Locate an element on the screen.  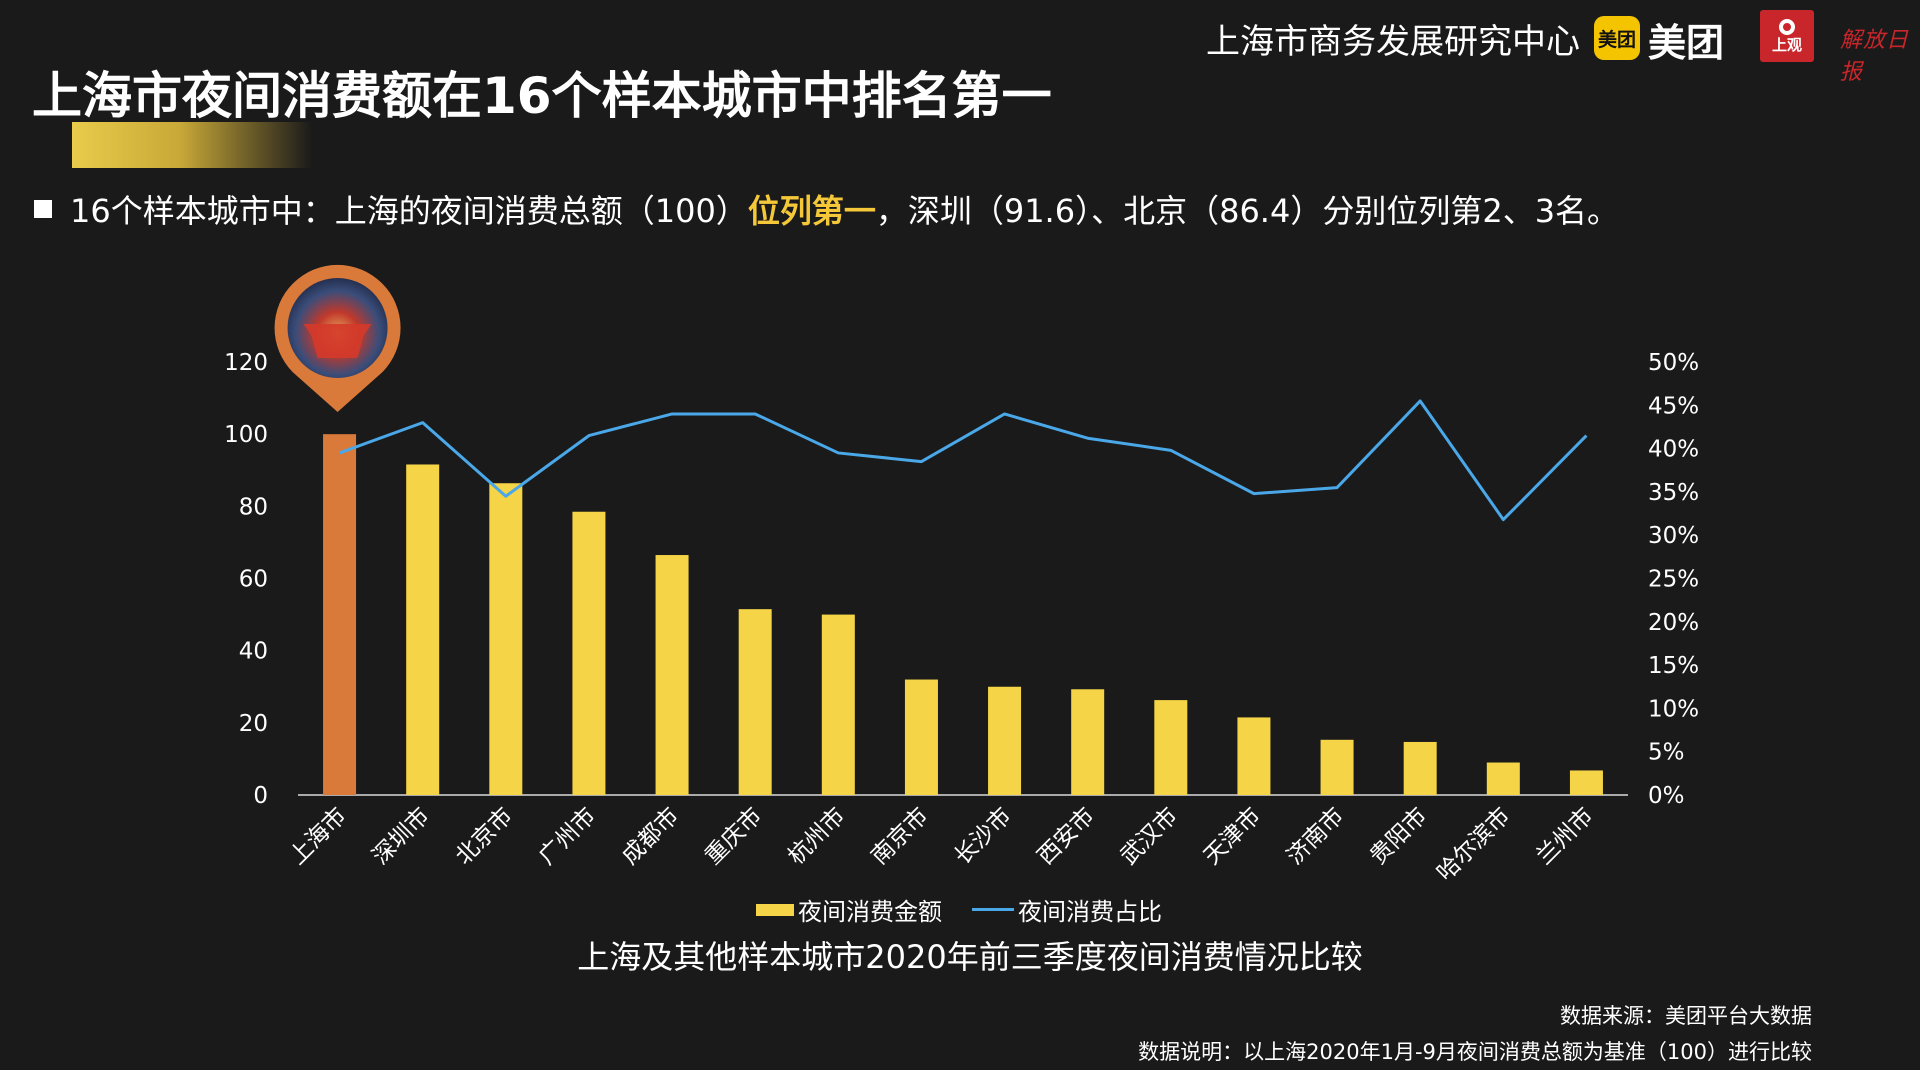
y-right-tick-label: 5% is located at coordinates (1666, 753).